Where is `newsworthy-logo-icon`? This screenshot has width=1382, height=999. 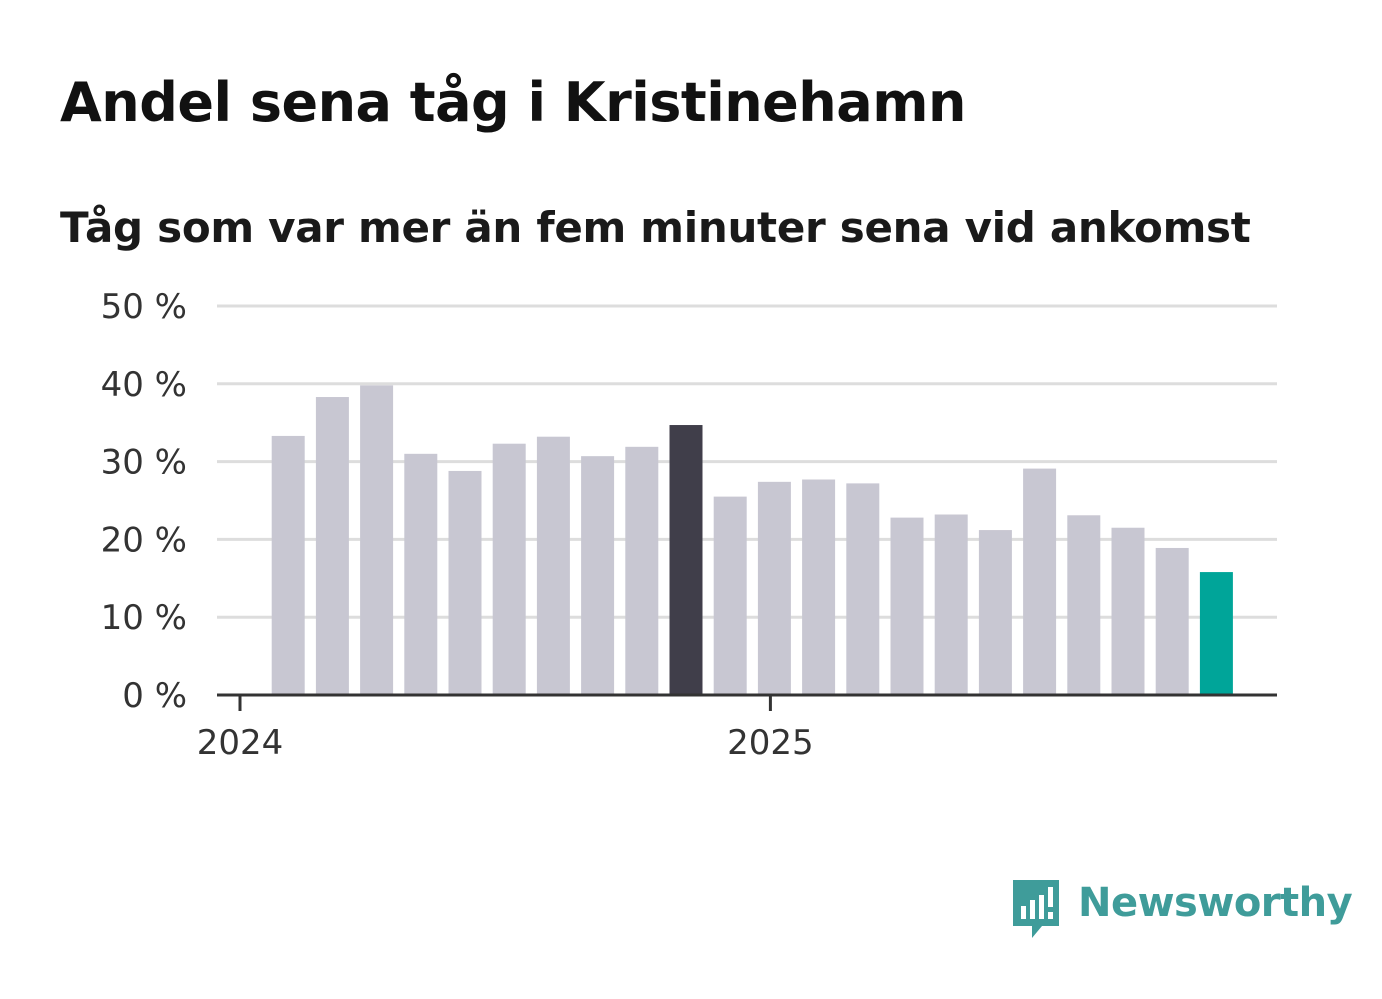
newsworthy-logo-icon is located at coordinates (1036, 909).